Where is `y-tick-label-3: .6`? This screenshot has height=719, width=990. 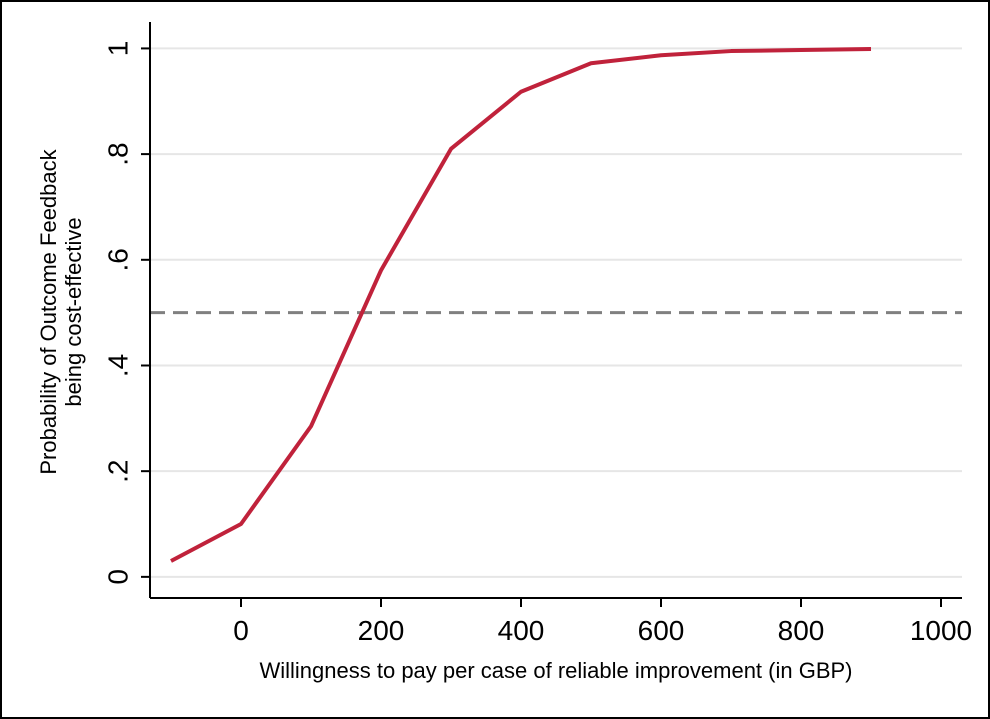 y-tick-label-3: .6 is located at coordinates (118, 259).